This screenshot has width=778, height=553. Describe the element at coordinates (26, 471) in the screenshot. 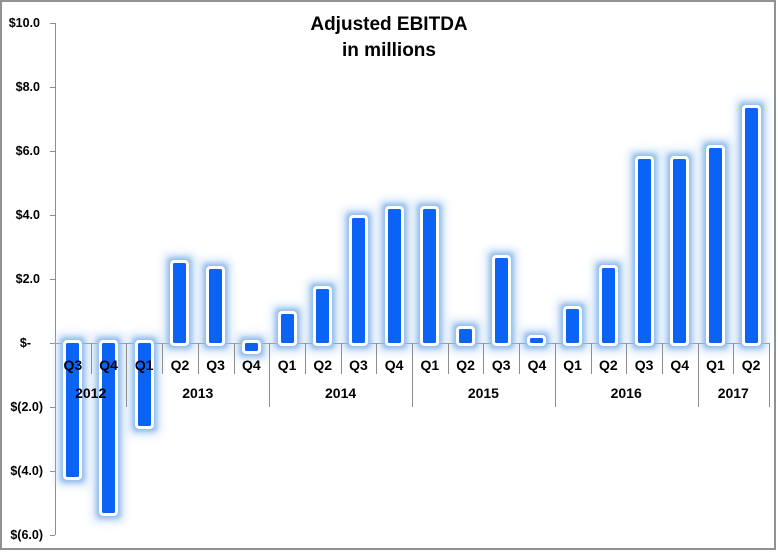

I see `y-axis-tick-label: $(4.0)` at that location.